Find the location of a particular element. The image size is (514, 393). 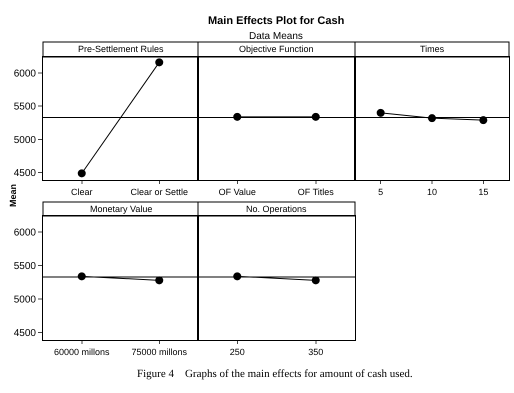

y-axis-title: Mean is located at coordinates (13, 195).